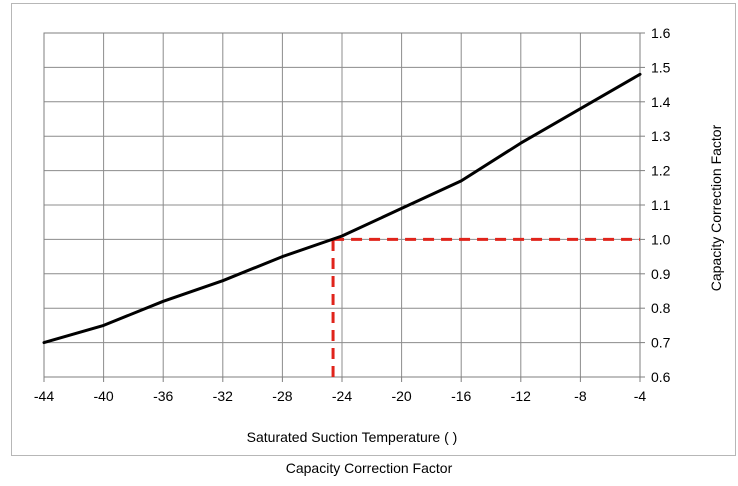 The height and width of the screenshot is (486, 738). Describe the element at coordinates (461, 396) in the screenshot. I see `x-tick-label: -16` at that location.